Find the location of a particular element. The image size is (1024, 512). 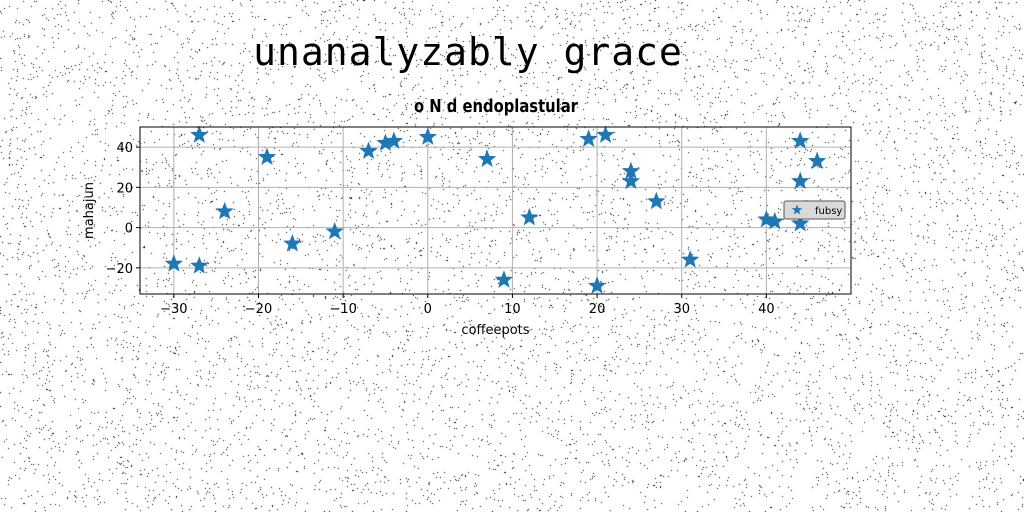

x-tick-label: 10 is located at coordinates (512, 309).